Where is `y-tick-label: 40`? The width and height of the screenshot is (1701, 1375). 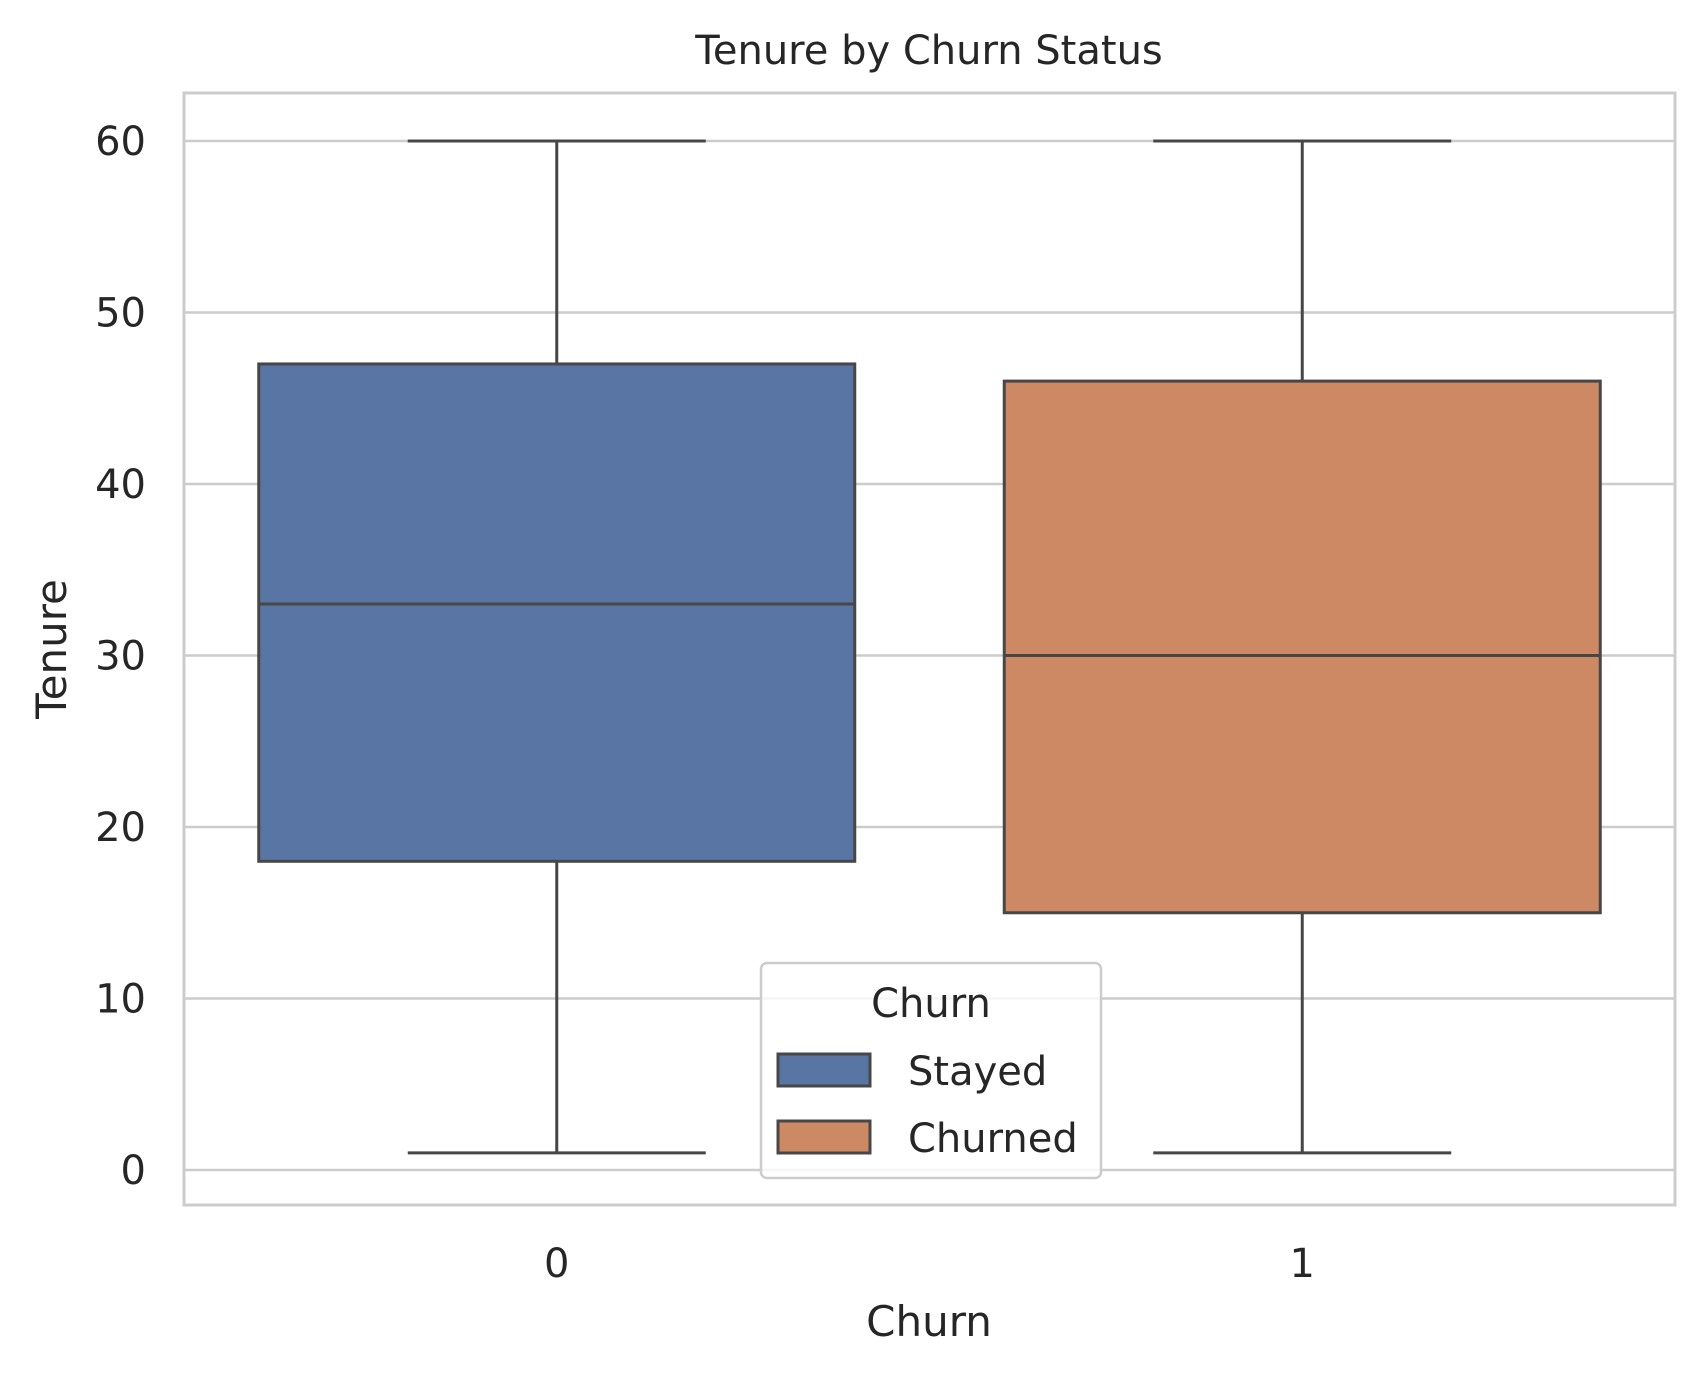 y-tick-label: 40 is located at coordinates (120, 485).